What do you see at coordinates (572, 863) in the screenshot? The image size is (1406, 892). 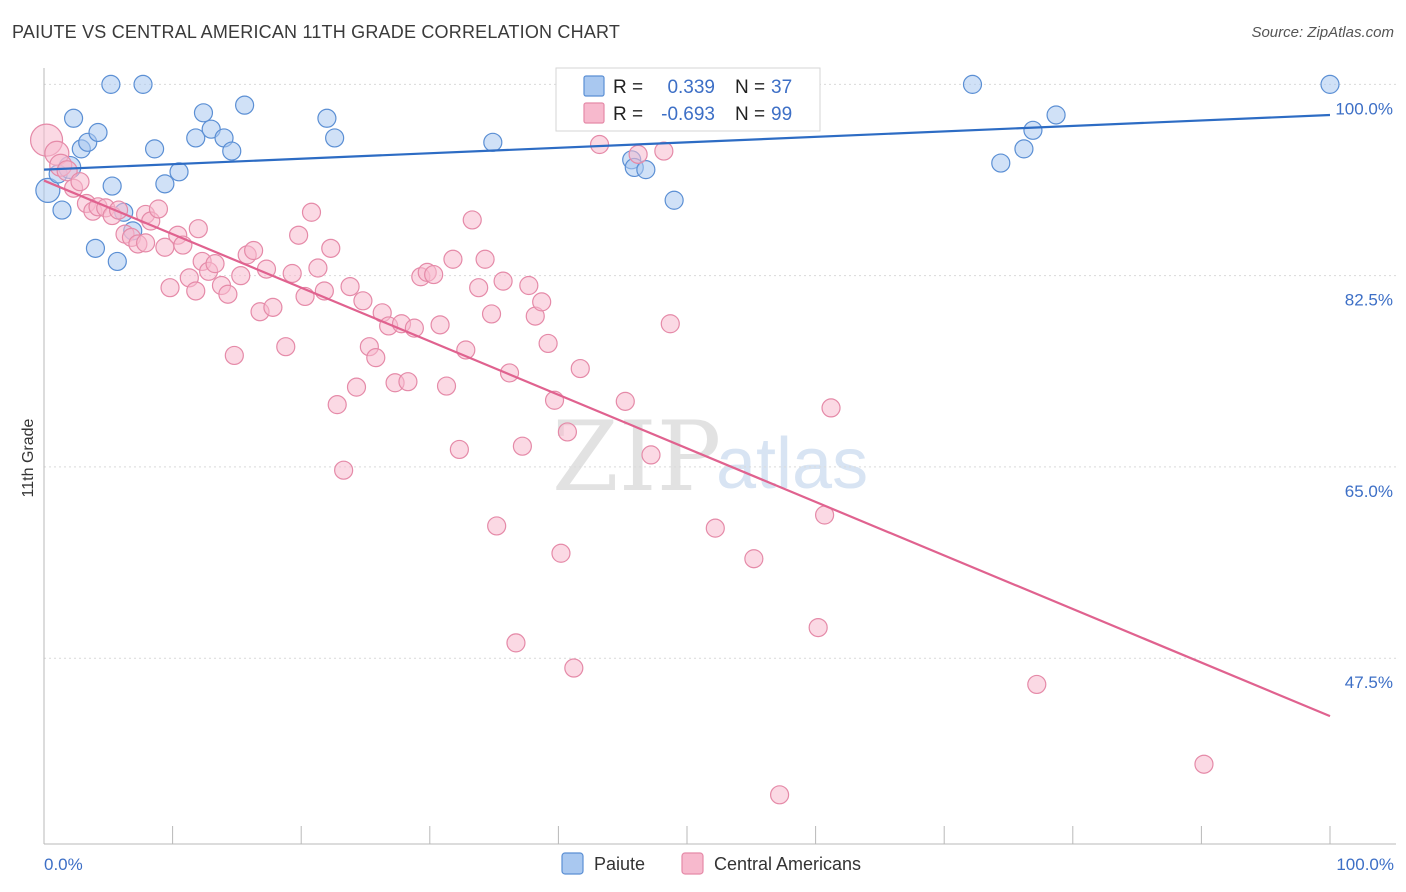 I see `bottom-legend-swatch-paiute` at bounding box center [572, 863].